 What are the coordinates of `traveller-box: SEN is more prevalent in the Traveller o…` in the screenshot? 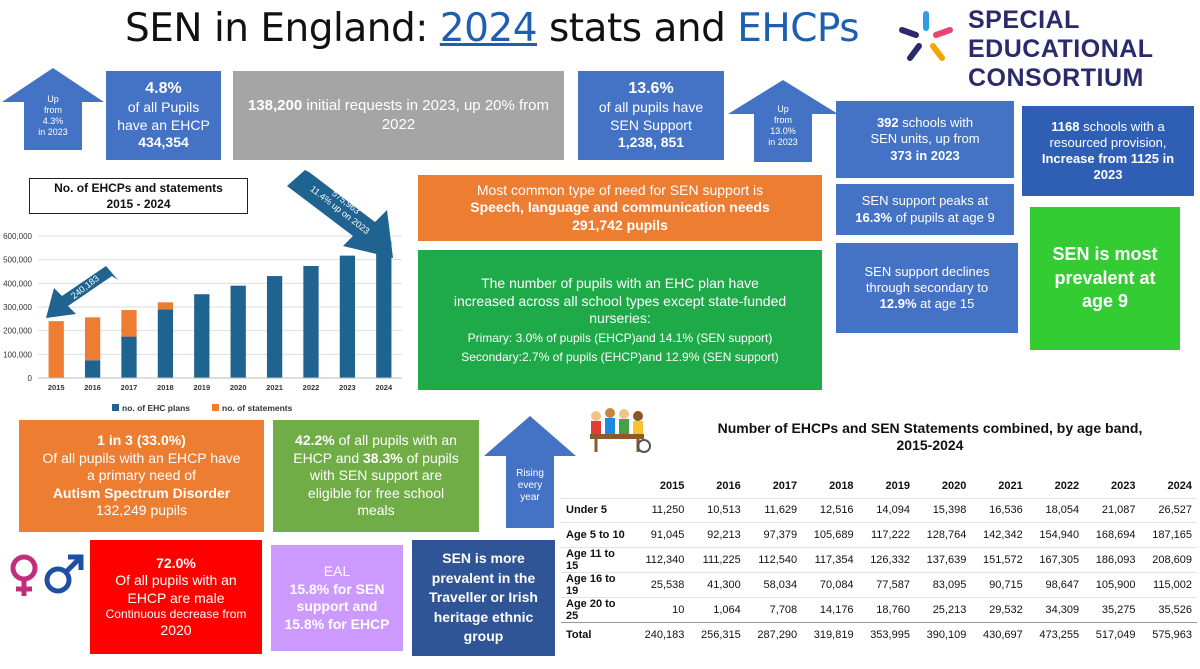 It's located at (483, 598).